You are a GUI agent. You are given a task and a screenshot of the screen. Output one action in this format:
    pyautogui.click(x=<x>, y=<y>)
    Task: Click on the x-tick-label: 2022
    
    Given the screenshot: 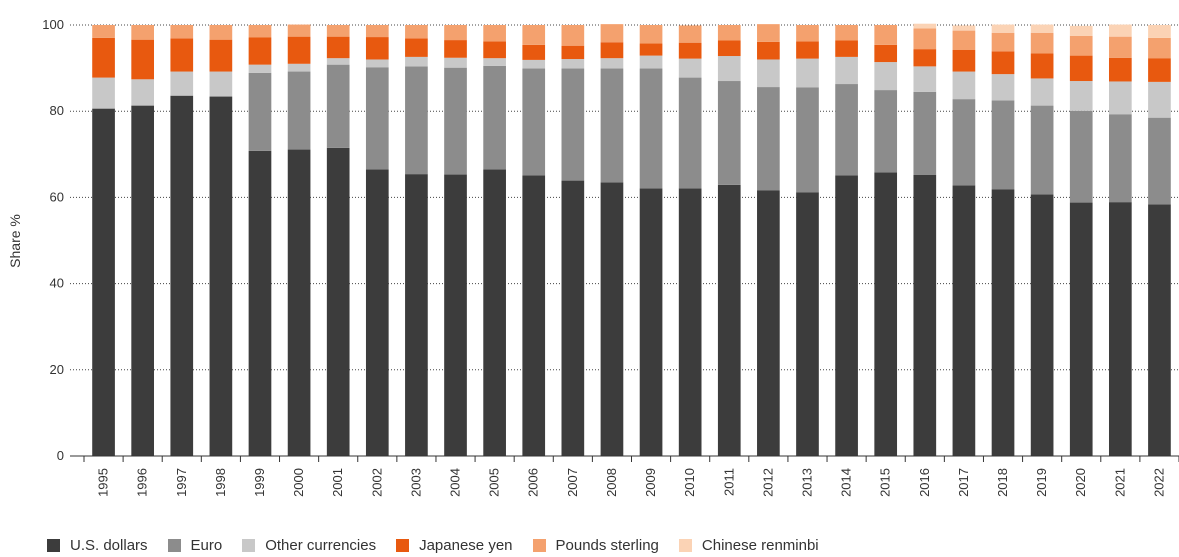 What is the action you would take?
    pyautogui.click(x=1158, y=482)
    